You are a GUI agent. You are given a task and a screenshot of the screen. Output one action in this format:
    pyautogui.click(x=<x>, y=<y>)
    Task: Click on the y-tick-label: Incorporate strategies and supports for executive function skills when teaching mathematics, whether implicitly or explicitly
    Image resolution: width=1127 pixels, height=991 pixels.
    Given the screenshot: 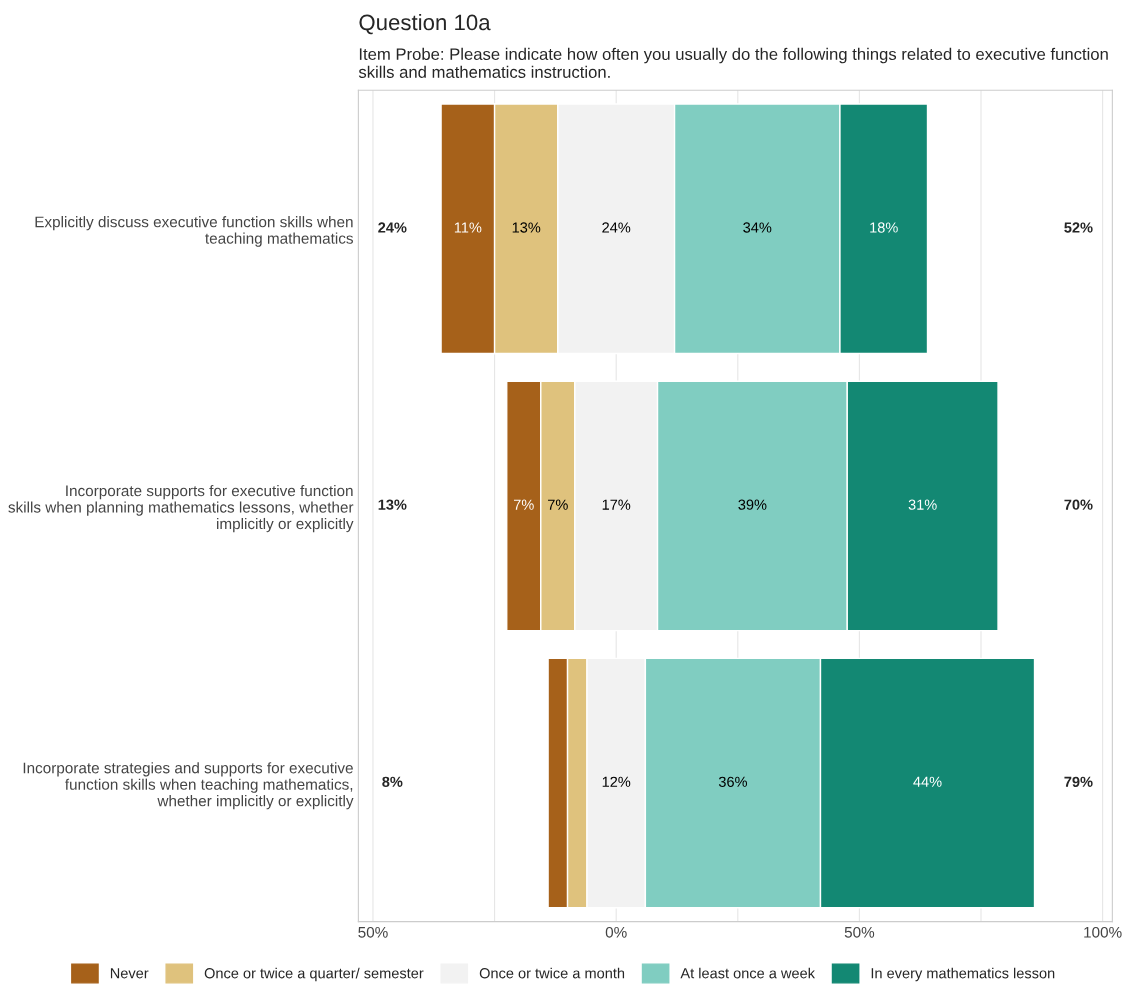 What is the action you would take?
    pyautogui.click(x=188, y=786)
    